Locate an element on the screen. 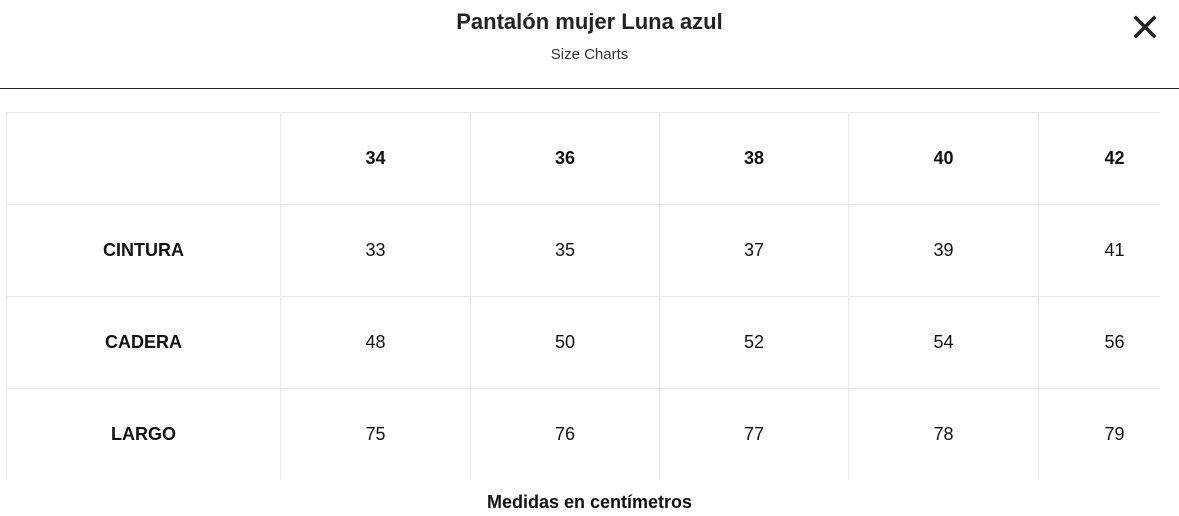  size-header: 36 is located at coordinates (565, 158).